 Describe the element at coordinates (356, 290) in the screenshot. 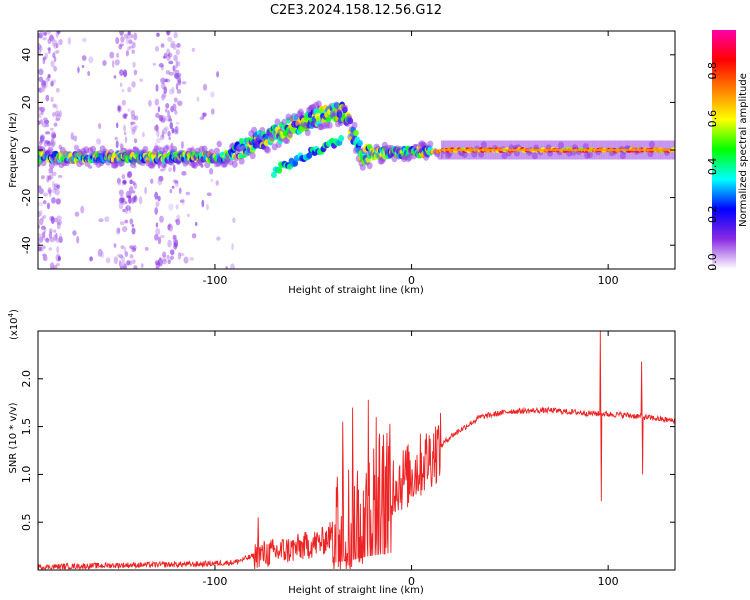

I see `spectrogram-x-label: Height of straight line (km)` at that location.